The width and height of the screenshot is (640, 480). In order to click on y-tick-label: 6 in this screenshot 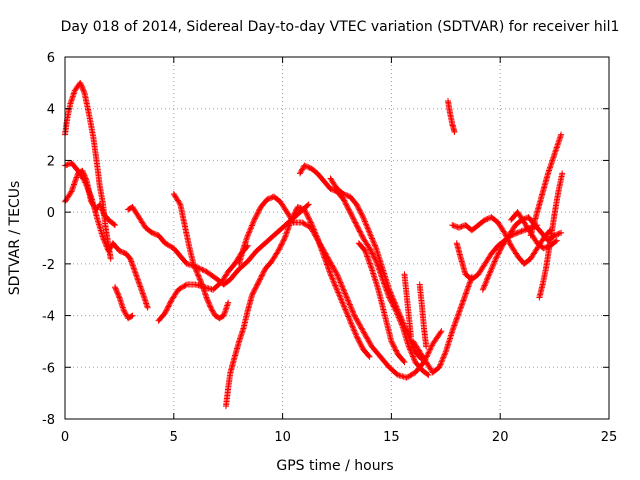, I will do `click(51, 58)`.